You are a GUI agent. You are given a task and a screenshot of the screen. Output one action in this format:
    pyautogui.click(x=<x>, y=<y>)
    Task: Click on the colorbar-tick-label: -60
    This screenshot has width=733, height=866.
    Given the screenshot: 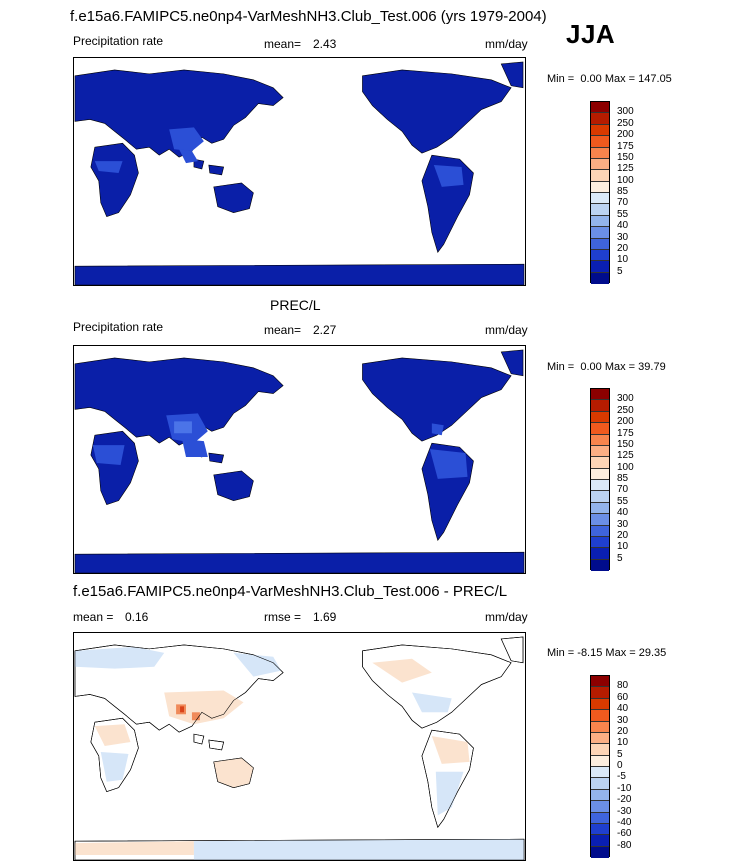 What is the action you would take?
    pyautogui.click(x=624, y=834)
    